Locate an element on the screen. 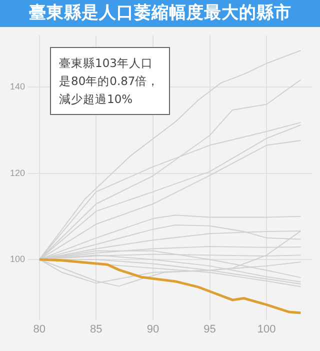 This screenshot has height=351, width=320. x-tick-label: 80 is located at coordinates (39, 329).